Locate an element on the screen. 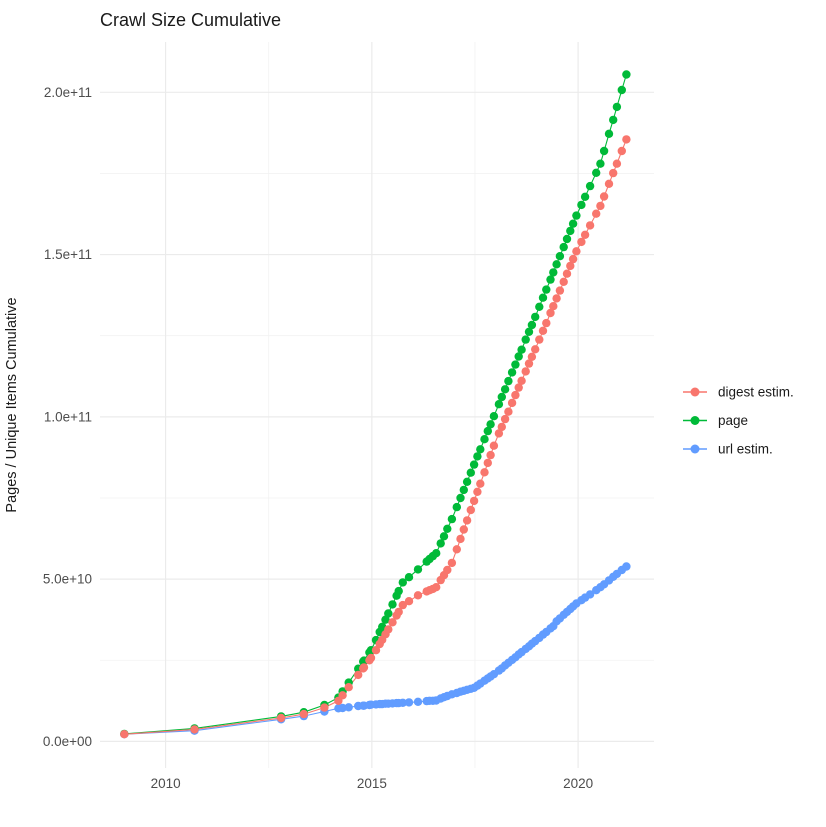 This screenshot has width=826, height=827. legend: digest estim. page url estim. is located at coordinates (738, 421).